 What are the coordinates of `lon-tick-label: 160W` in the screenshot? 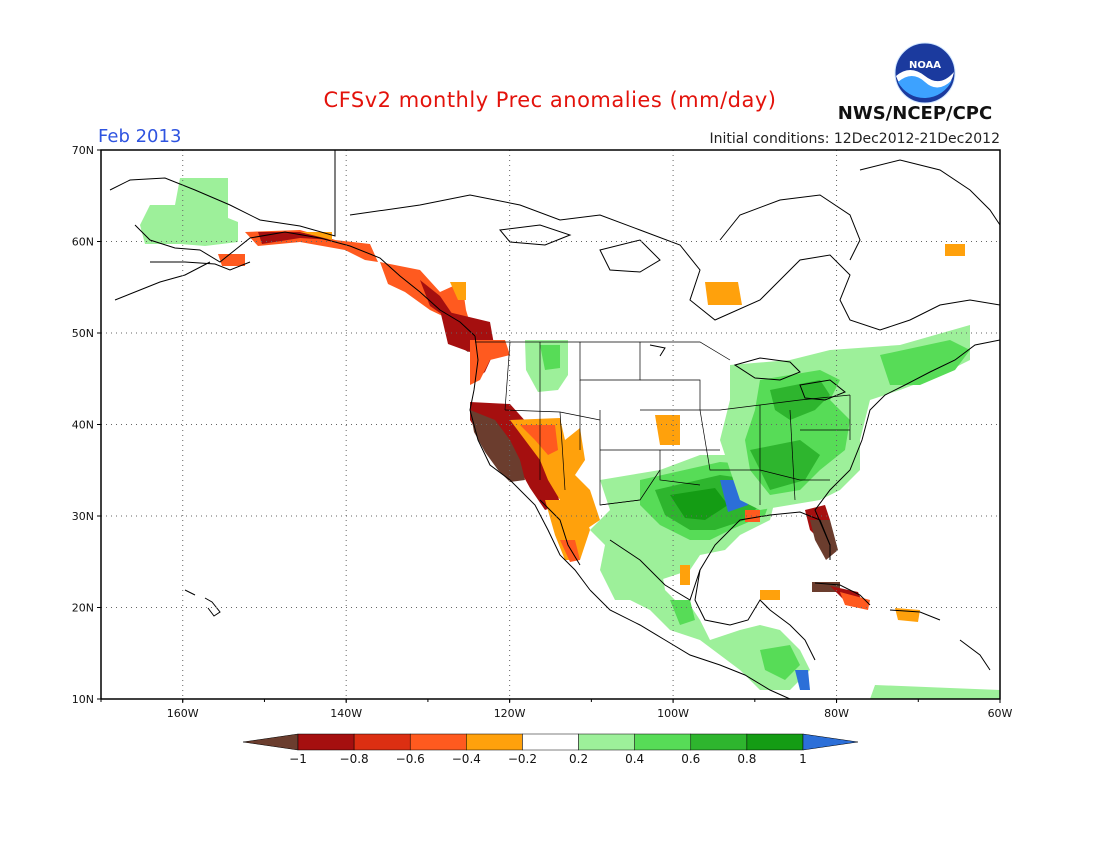 It's located at (183, 713).